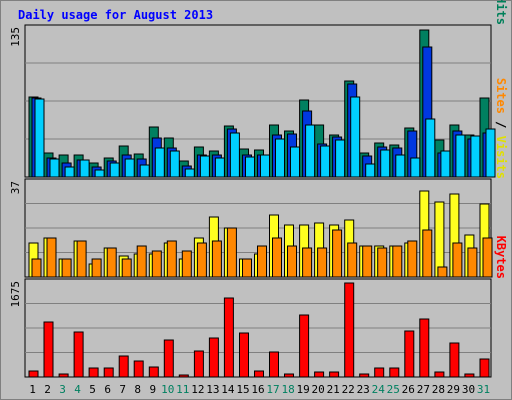 The image size is (512, 400). What do you see at coordinates (152, 389) in the screenshot?
I see `x-tick-label-day-9: 9` at bounding box center [152, 389].